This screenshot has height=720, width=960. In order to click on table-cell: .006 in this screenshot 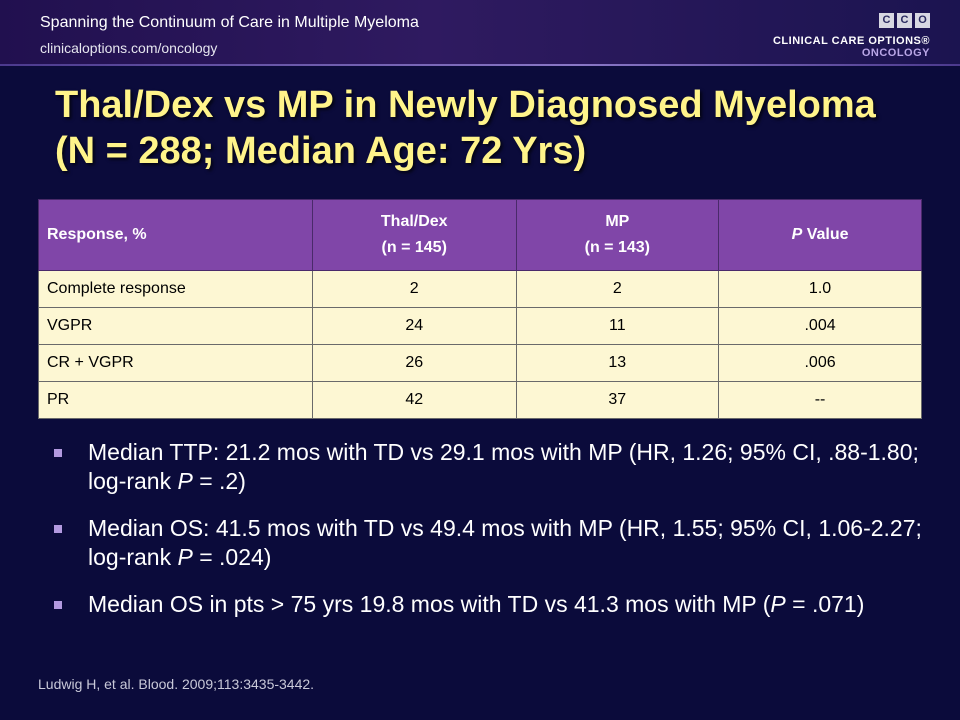, I will do `click(820, 363)`.